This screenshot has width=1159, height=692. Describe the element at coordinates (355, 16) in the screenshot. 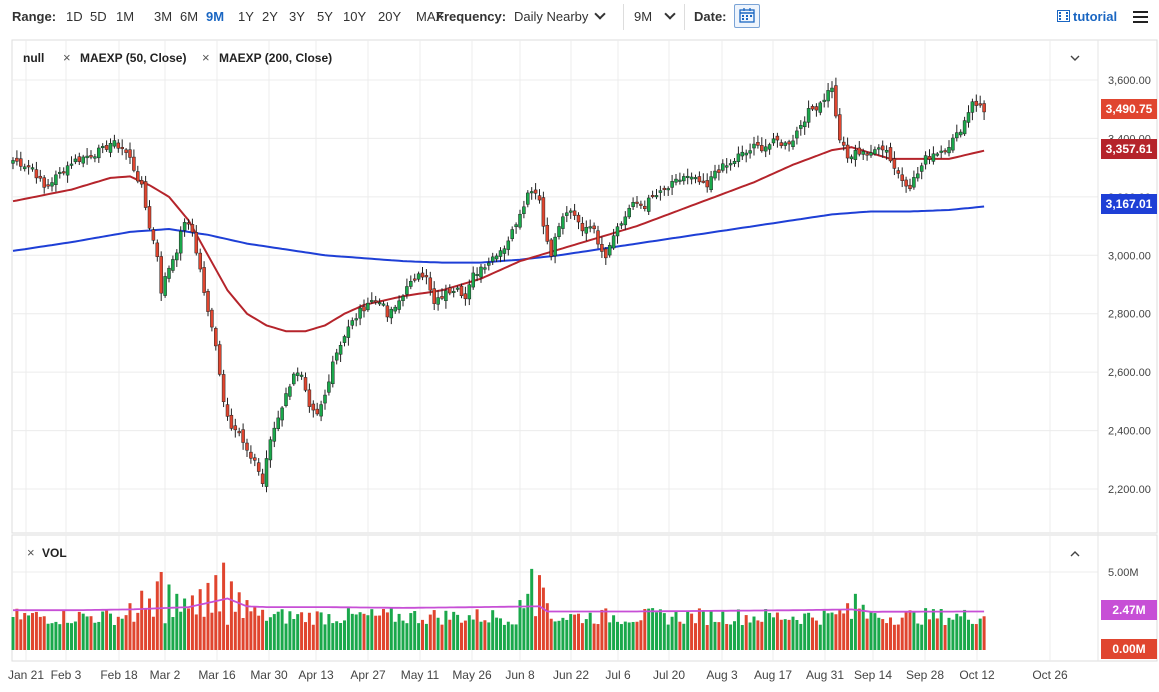

I see `range-10y-button: 10Y` at that location.